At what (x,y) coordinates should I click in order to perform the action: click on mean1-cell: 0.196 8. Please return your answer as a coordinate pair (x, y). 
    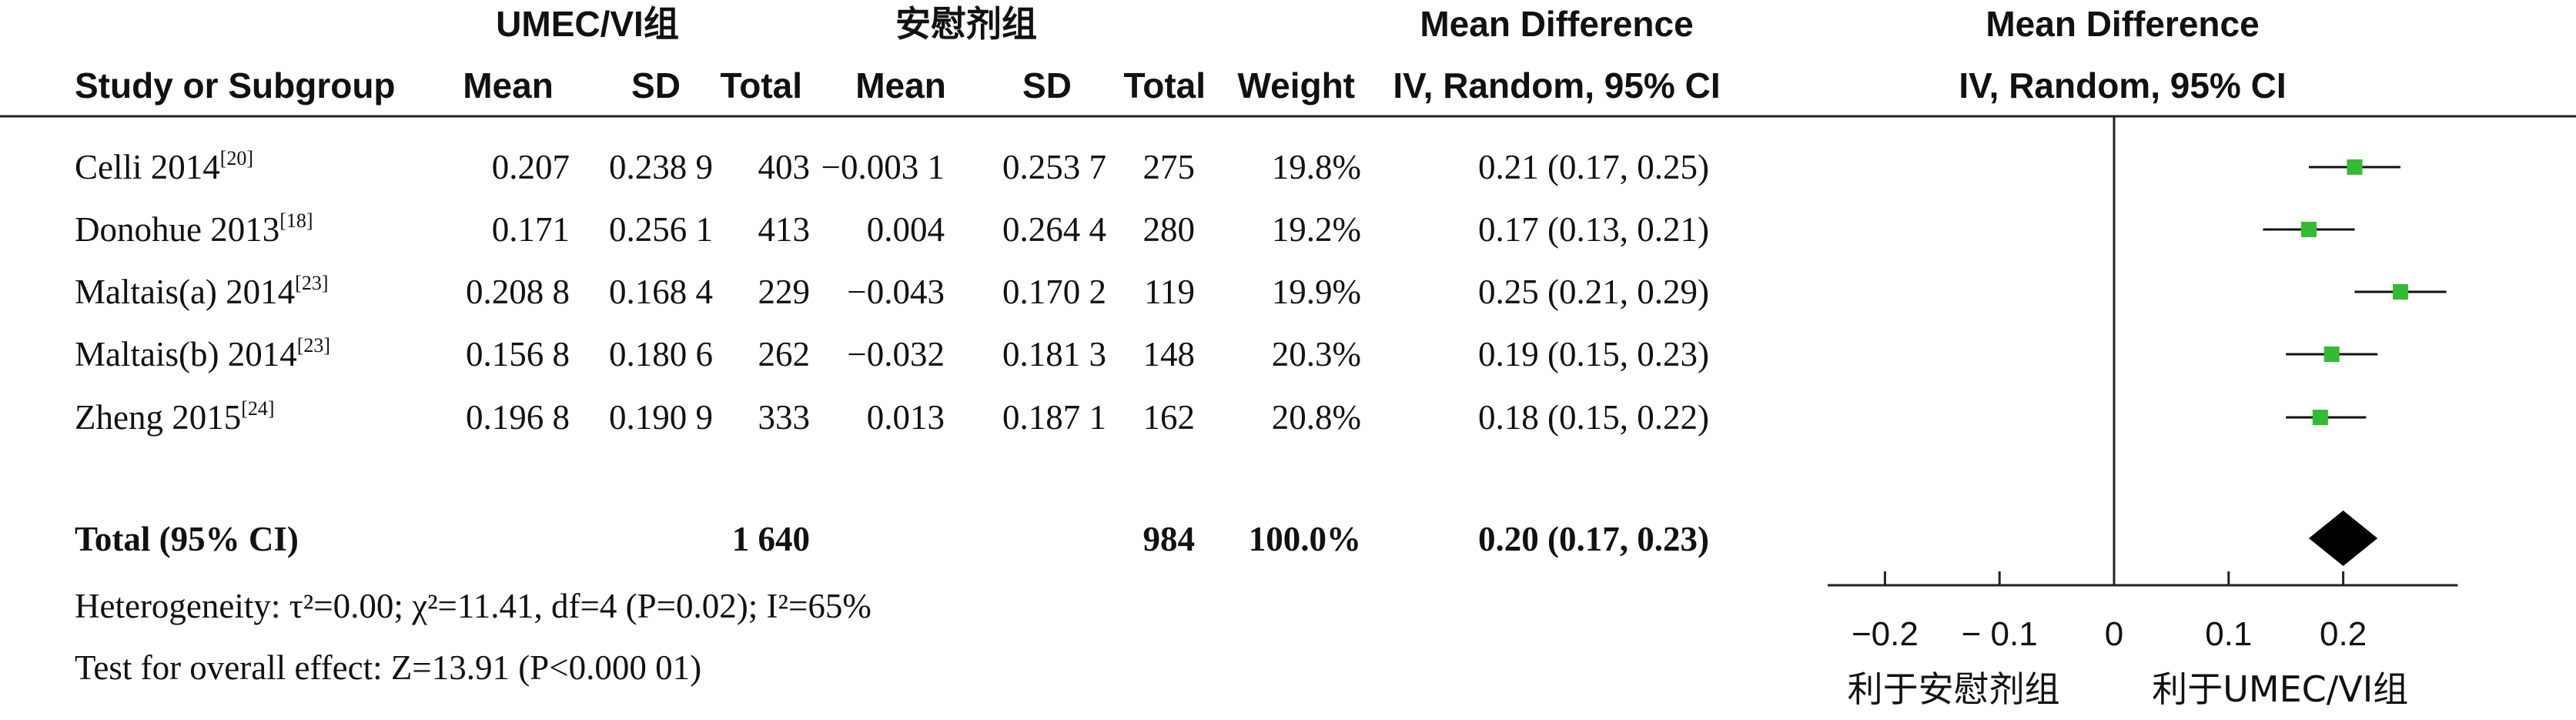
    Looking at the image, I should click on (518, 417).